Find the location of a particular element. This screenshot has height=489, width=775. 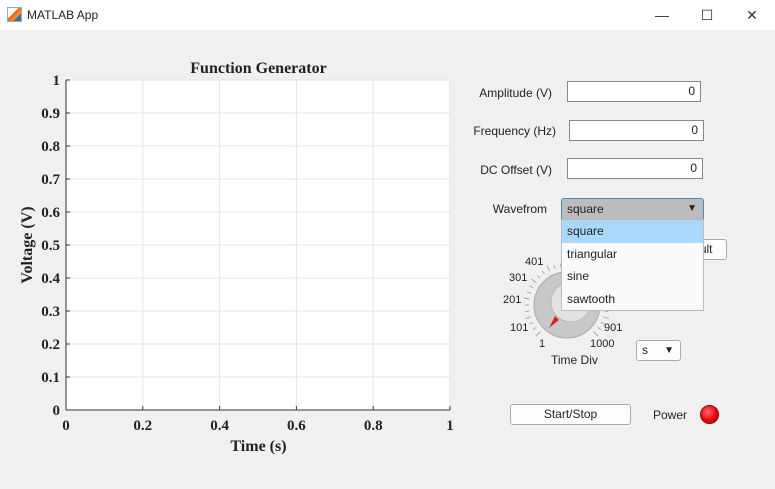

maximize-button: ☐ is located at coordinates (707, 15).